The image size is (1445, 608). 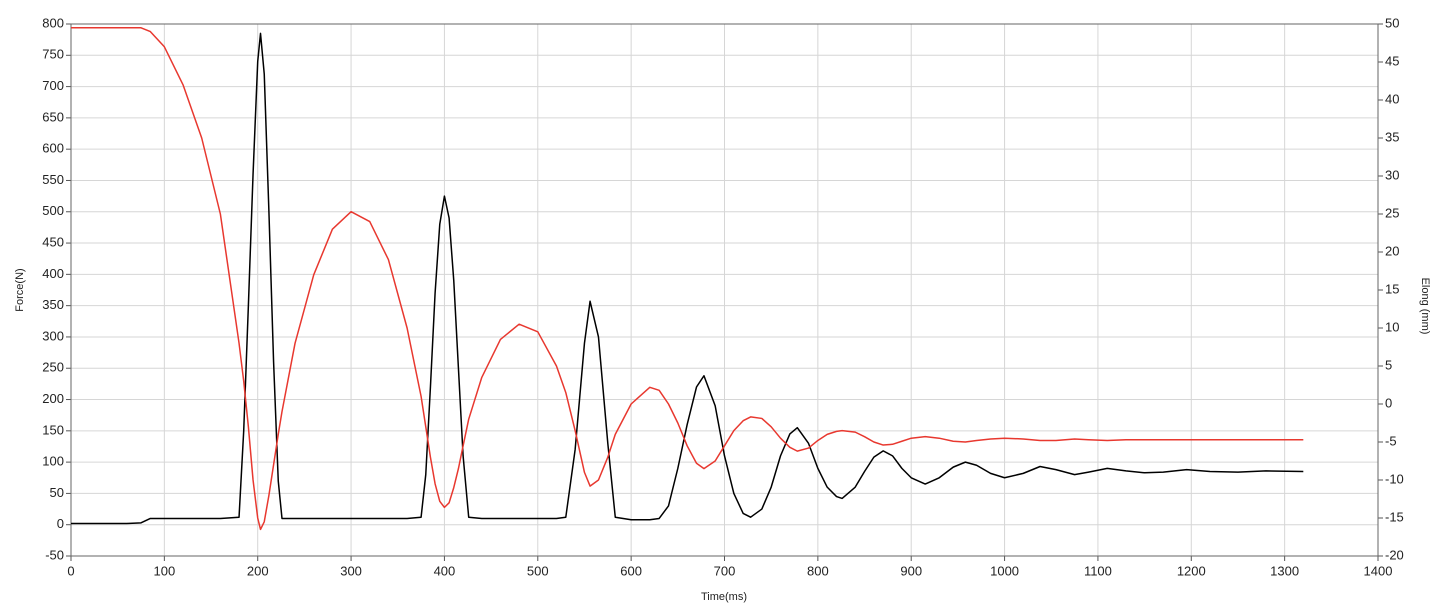 I want to click on y2-tick-label: -20, so click(x=1394, y=554).